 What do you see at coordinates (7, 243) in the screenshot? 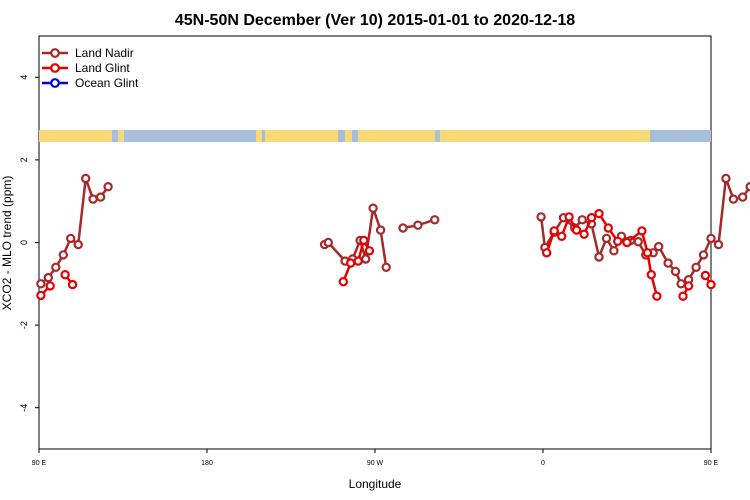
I see `y-axis-label: XCO2 - MLO trend (ppm)` at bounding box center [7, 243].